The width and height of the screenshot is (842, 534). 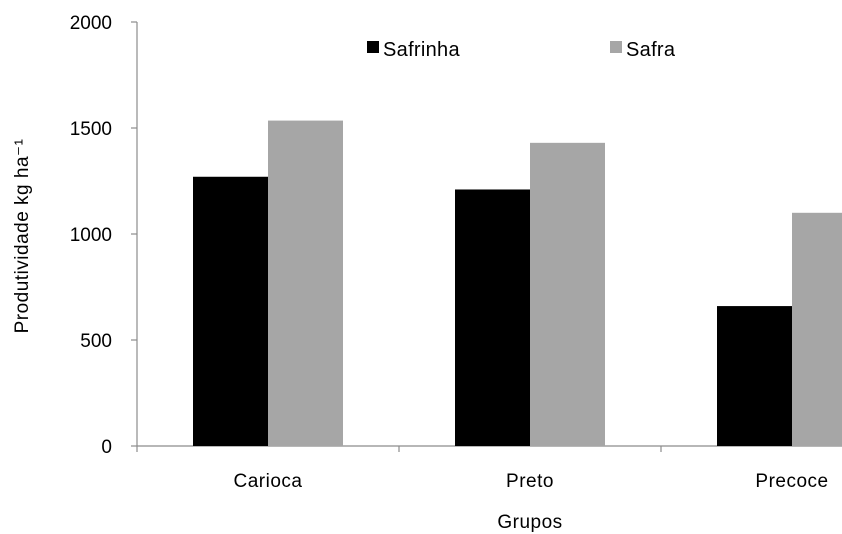 I want to click on bar-safrinha-precoce, so click(x=754, y=376).